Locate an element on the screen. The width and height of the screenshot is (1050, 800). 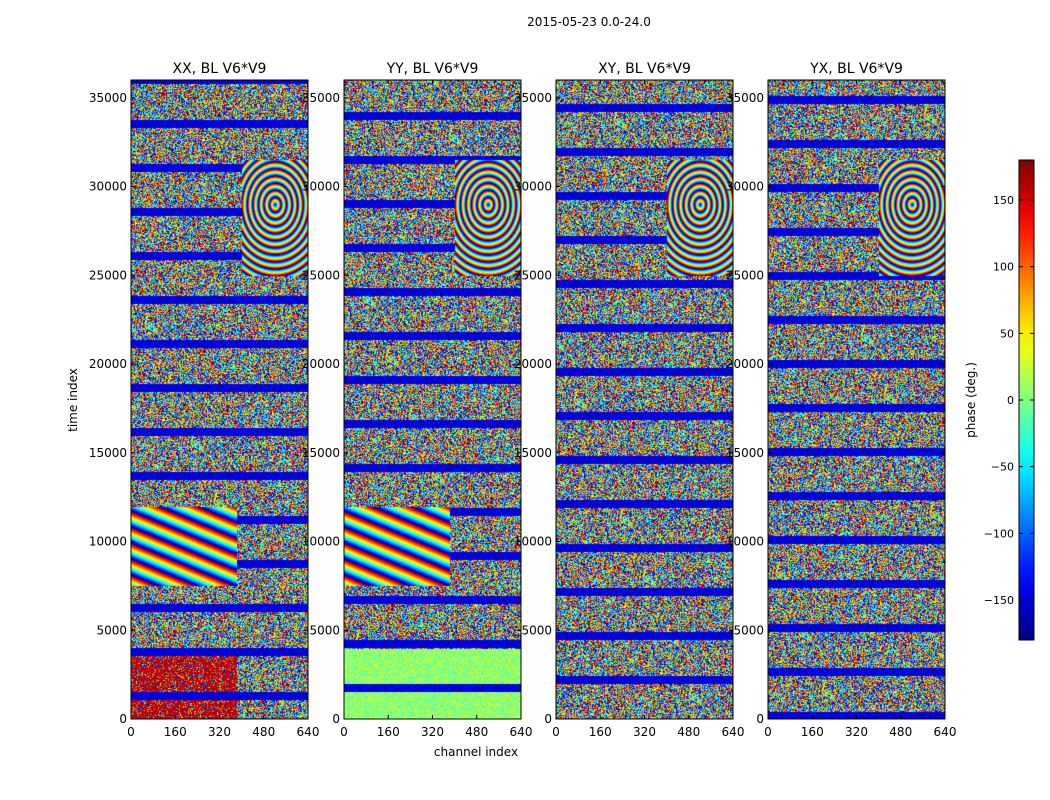
panel-title: YX, BL V6*V9 is located at coordinates (856, 69).